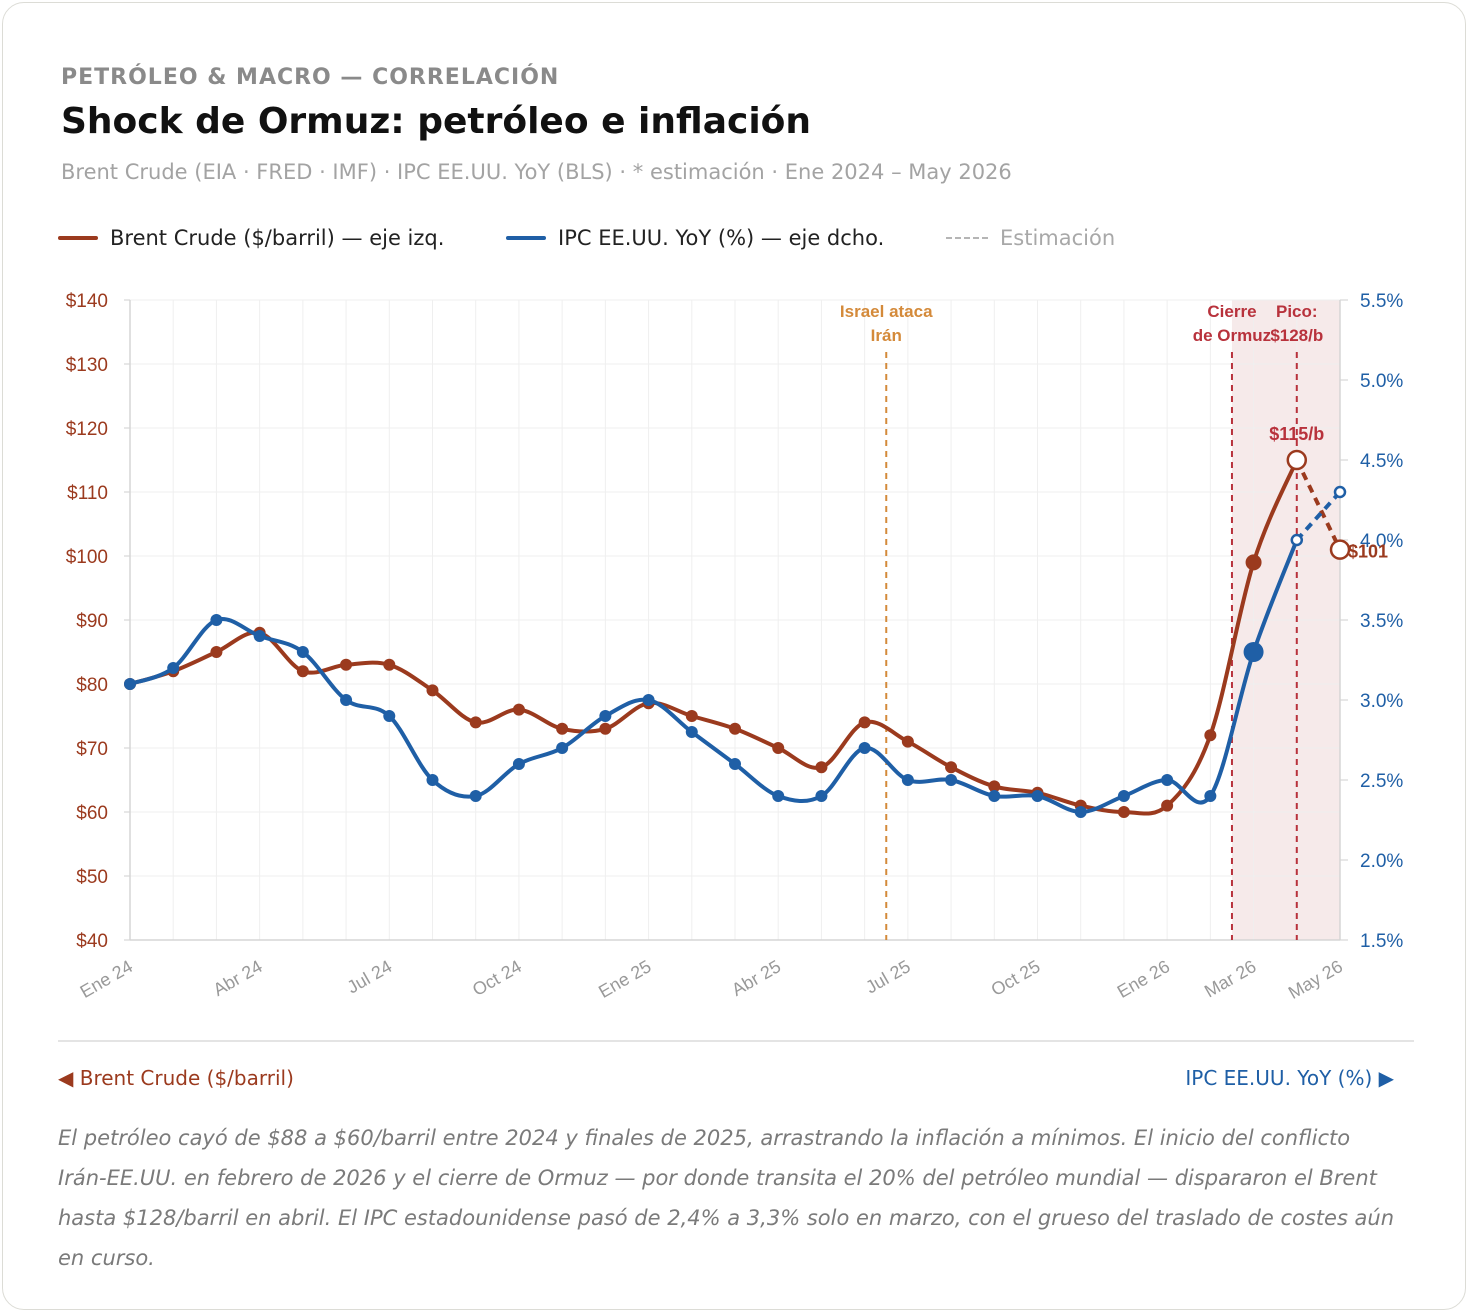 The height and width of the screenshot is (1316, 1472). Describe the element at coordinates (92, 621) in the screenshot. I see `y-left-tick-label: $90` at that location.